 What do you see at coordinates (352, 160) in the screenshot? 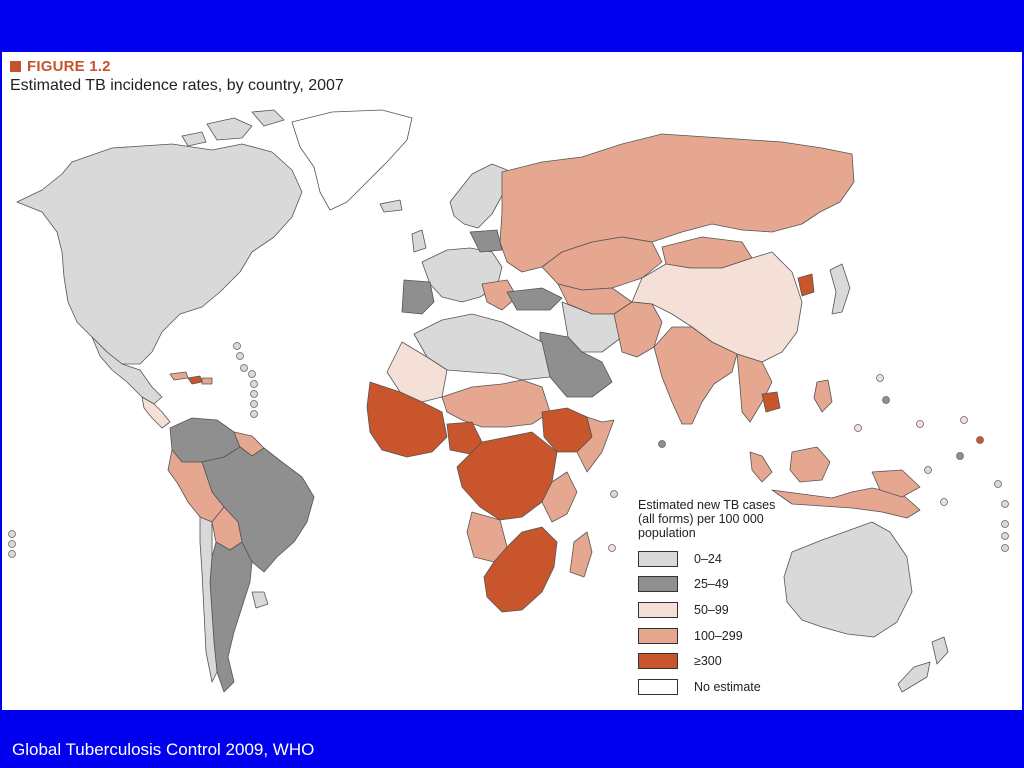
I see `region-greenland` at bounding box center [352, 160].